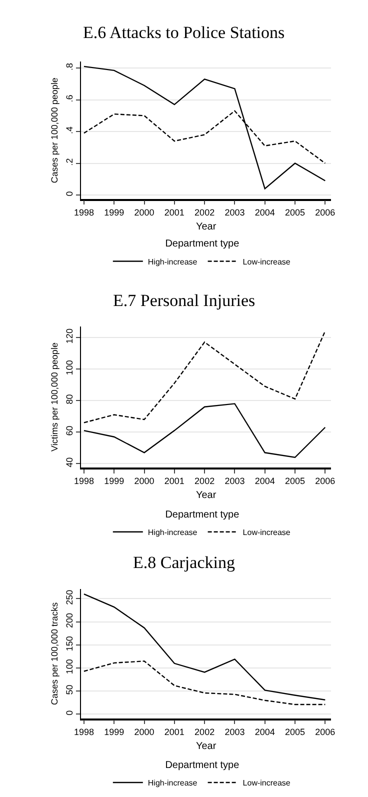 This screenshot has height=797, width=368. I want to click on chart-title: E.6 Attacks to Police Stations, so click(184, 32).